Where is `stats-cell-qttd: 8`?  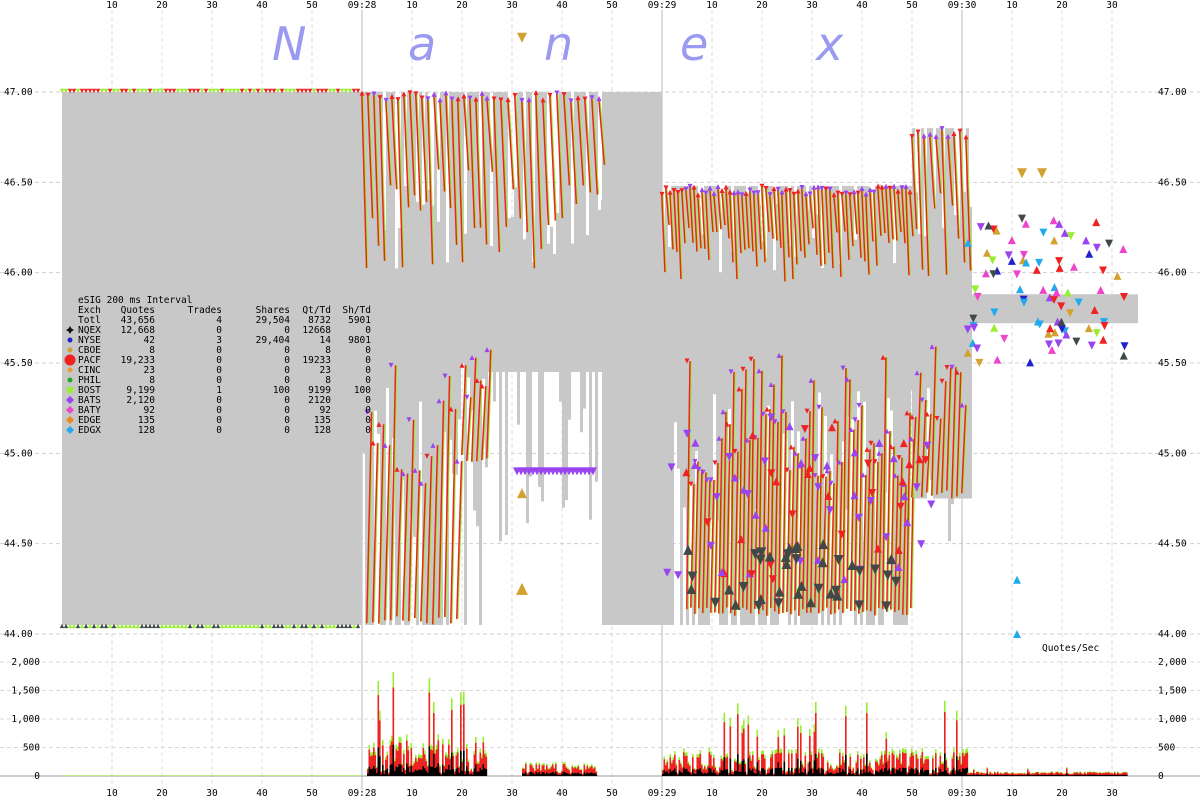
stats-cell-qttd: 8 is located at coordinates (328, 350).